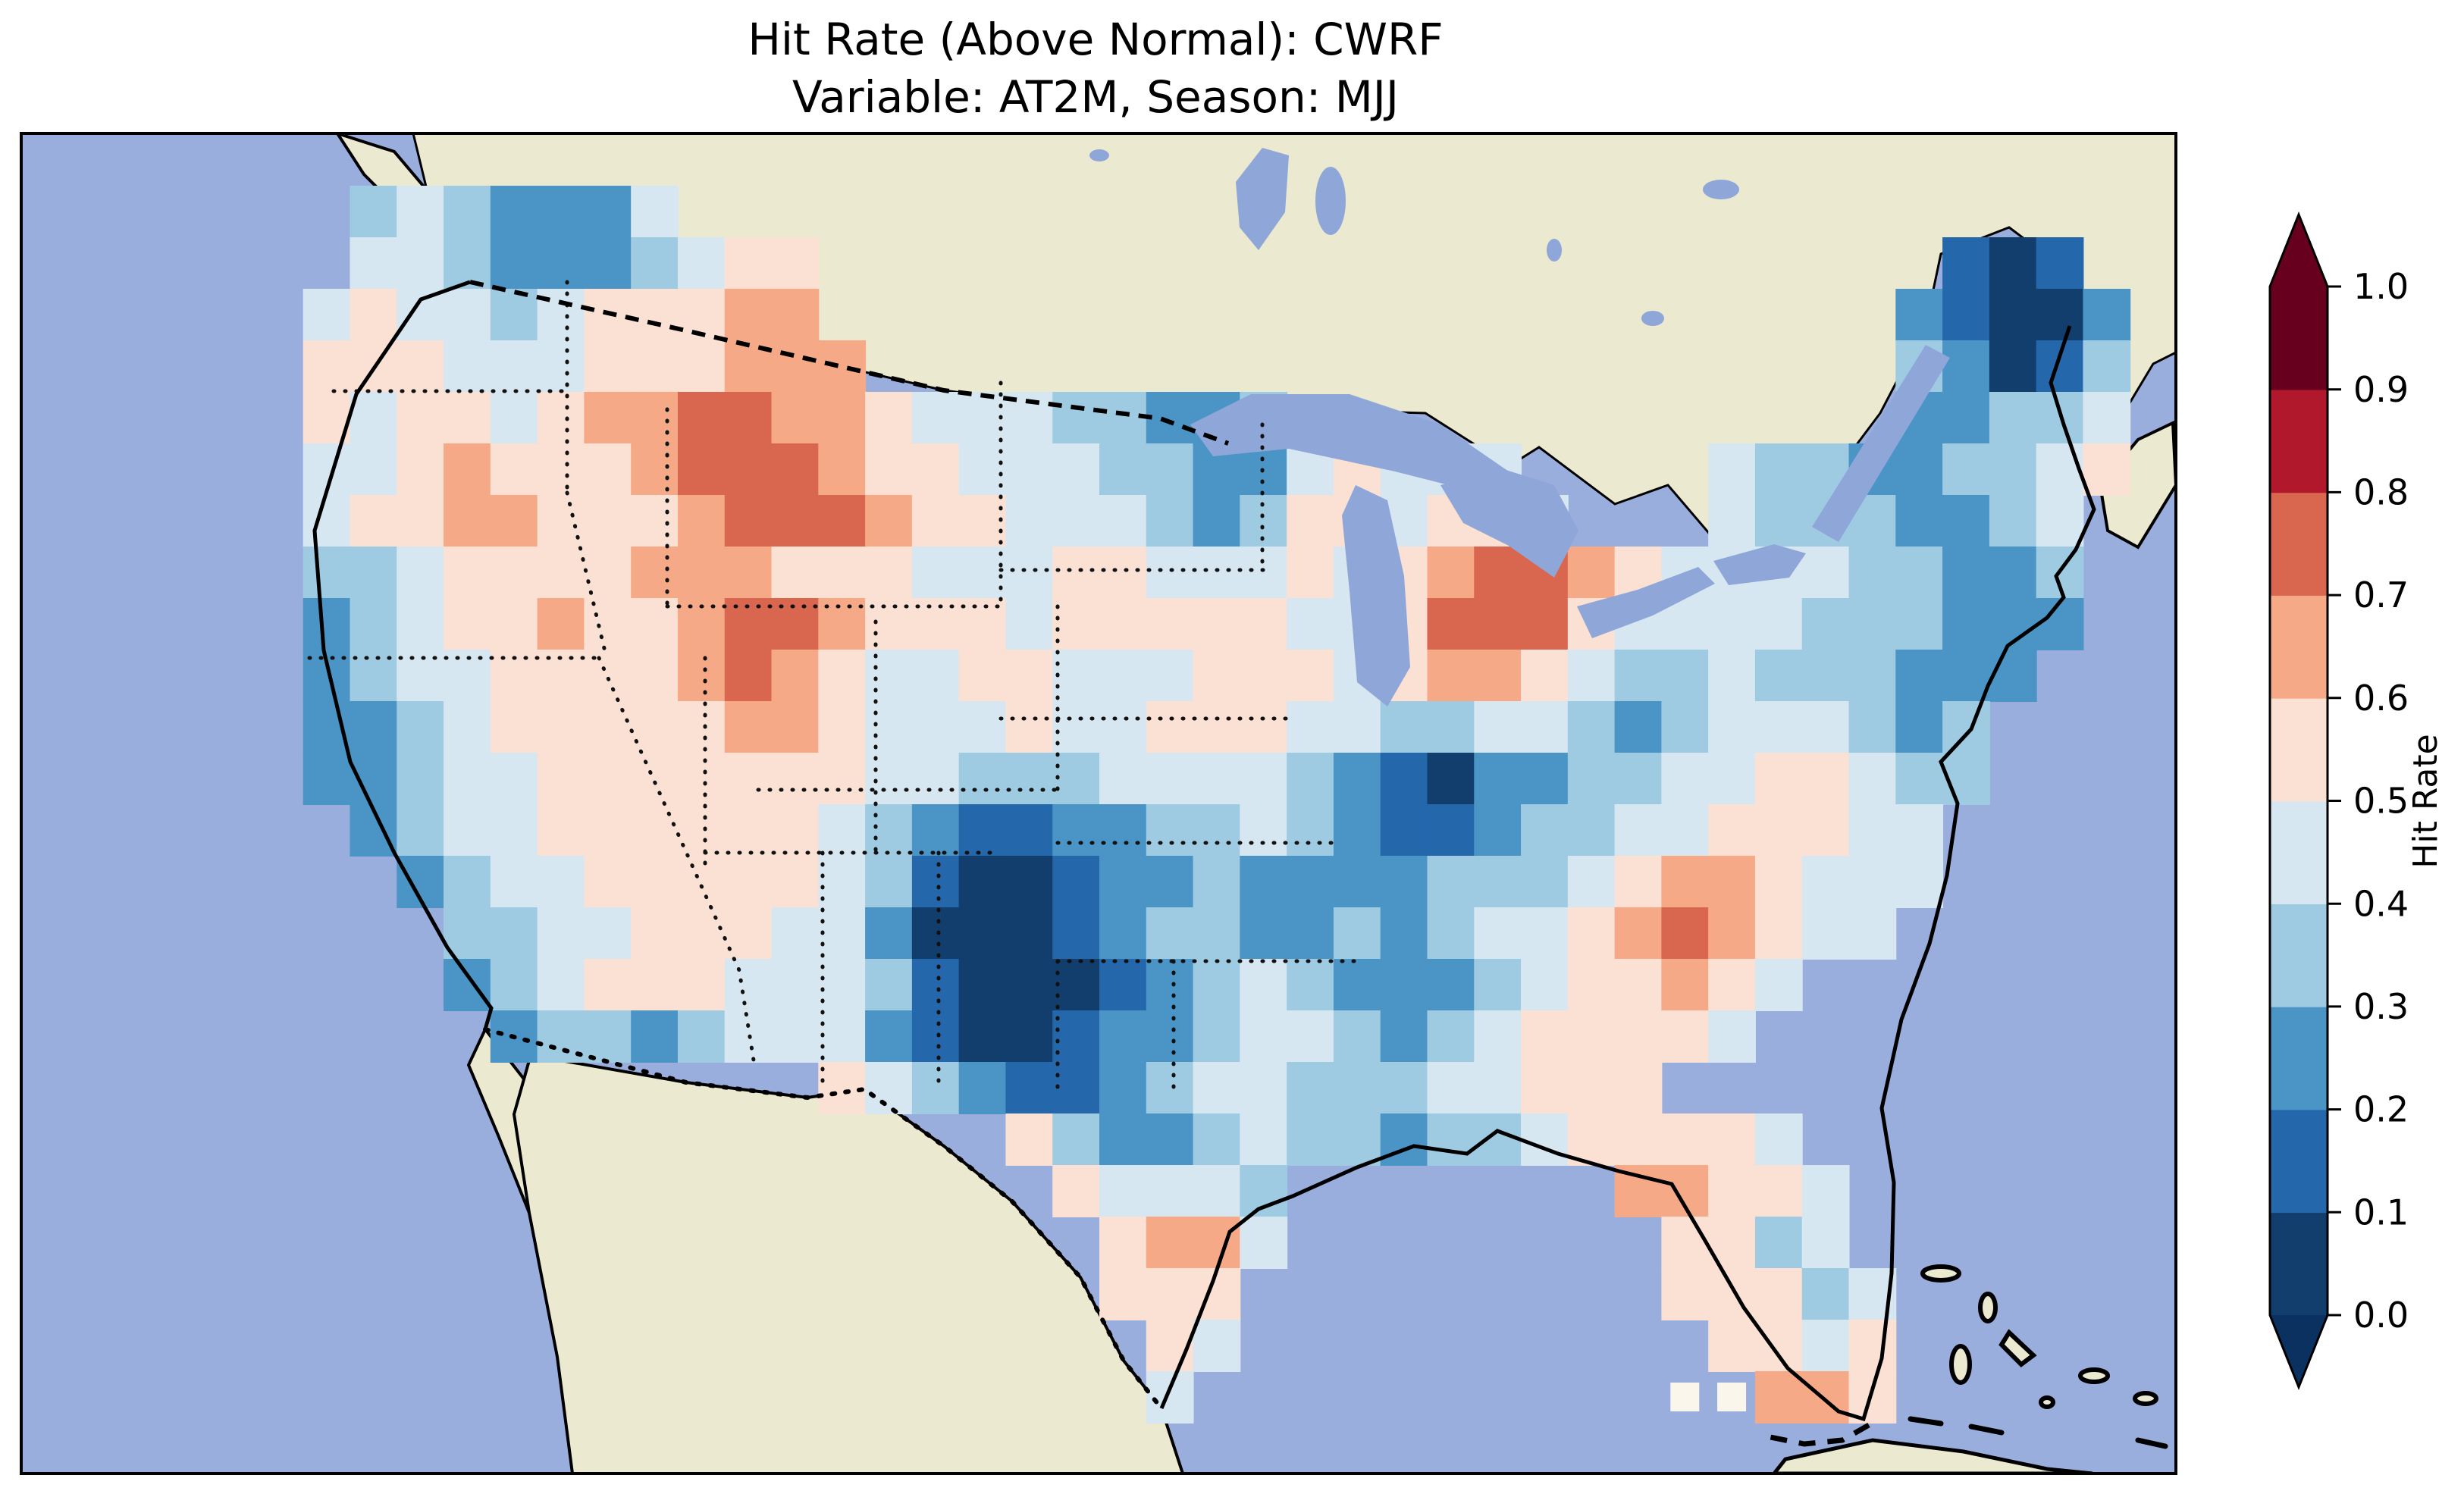 This screenshot has height=1494, width=2464. Describe the element at coordinates (2381, 286) in the screenshot. I see `colorbar-tick-label: 1.0` at that location.